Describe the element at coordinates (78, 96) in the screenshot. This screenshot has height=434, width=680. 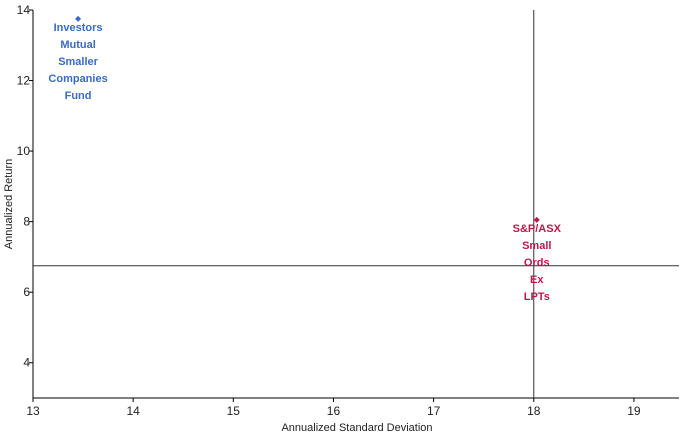
I see `data-point-label: Fund` at that location.